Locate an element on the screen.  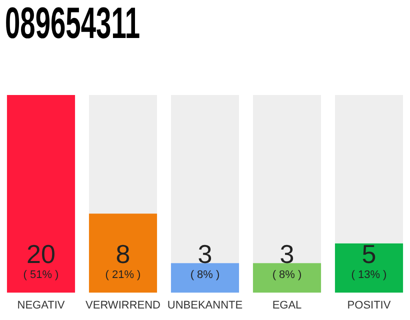
chart-title: 089654311 is located at coordinates (72, 24).